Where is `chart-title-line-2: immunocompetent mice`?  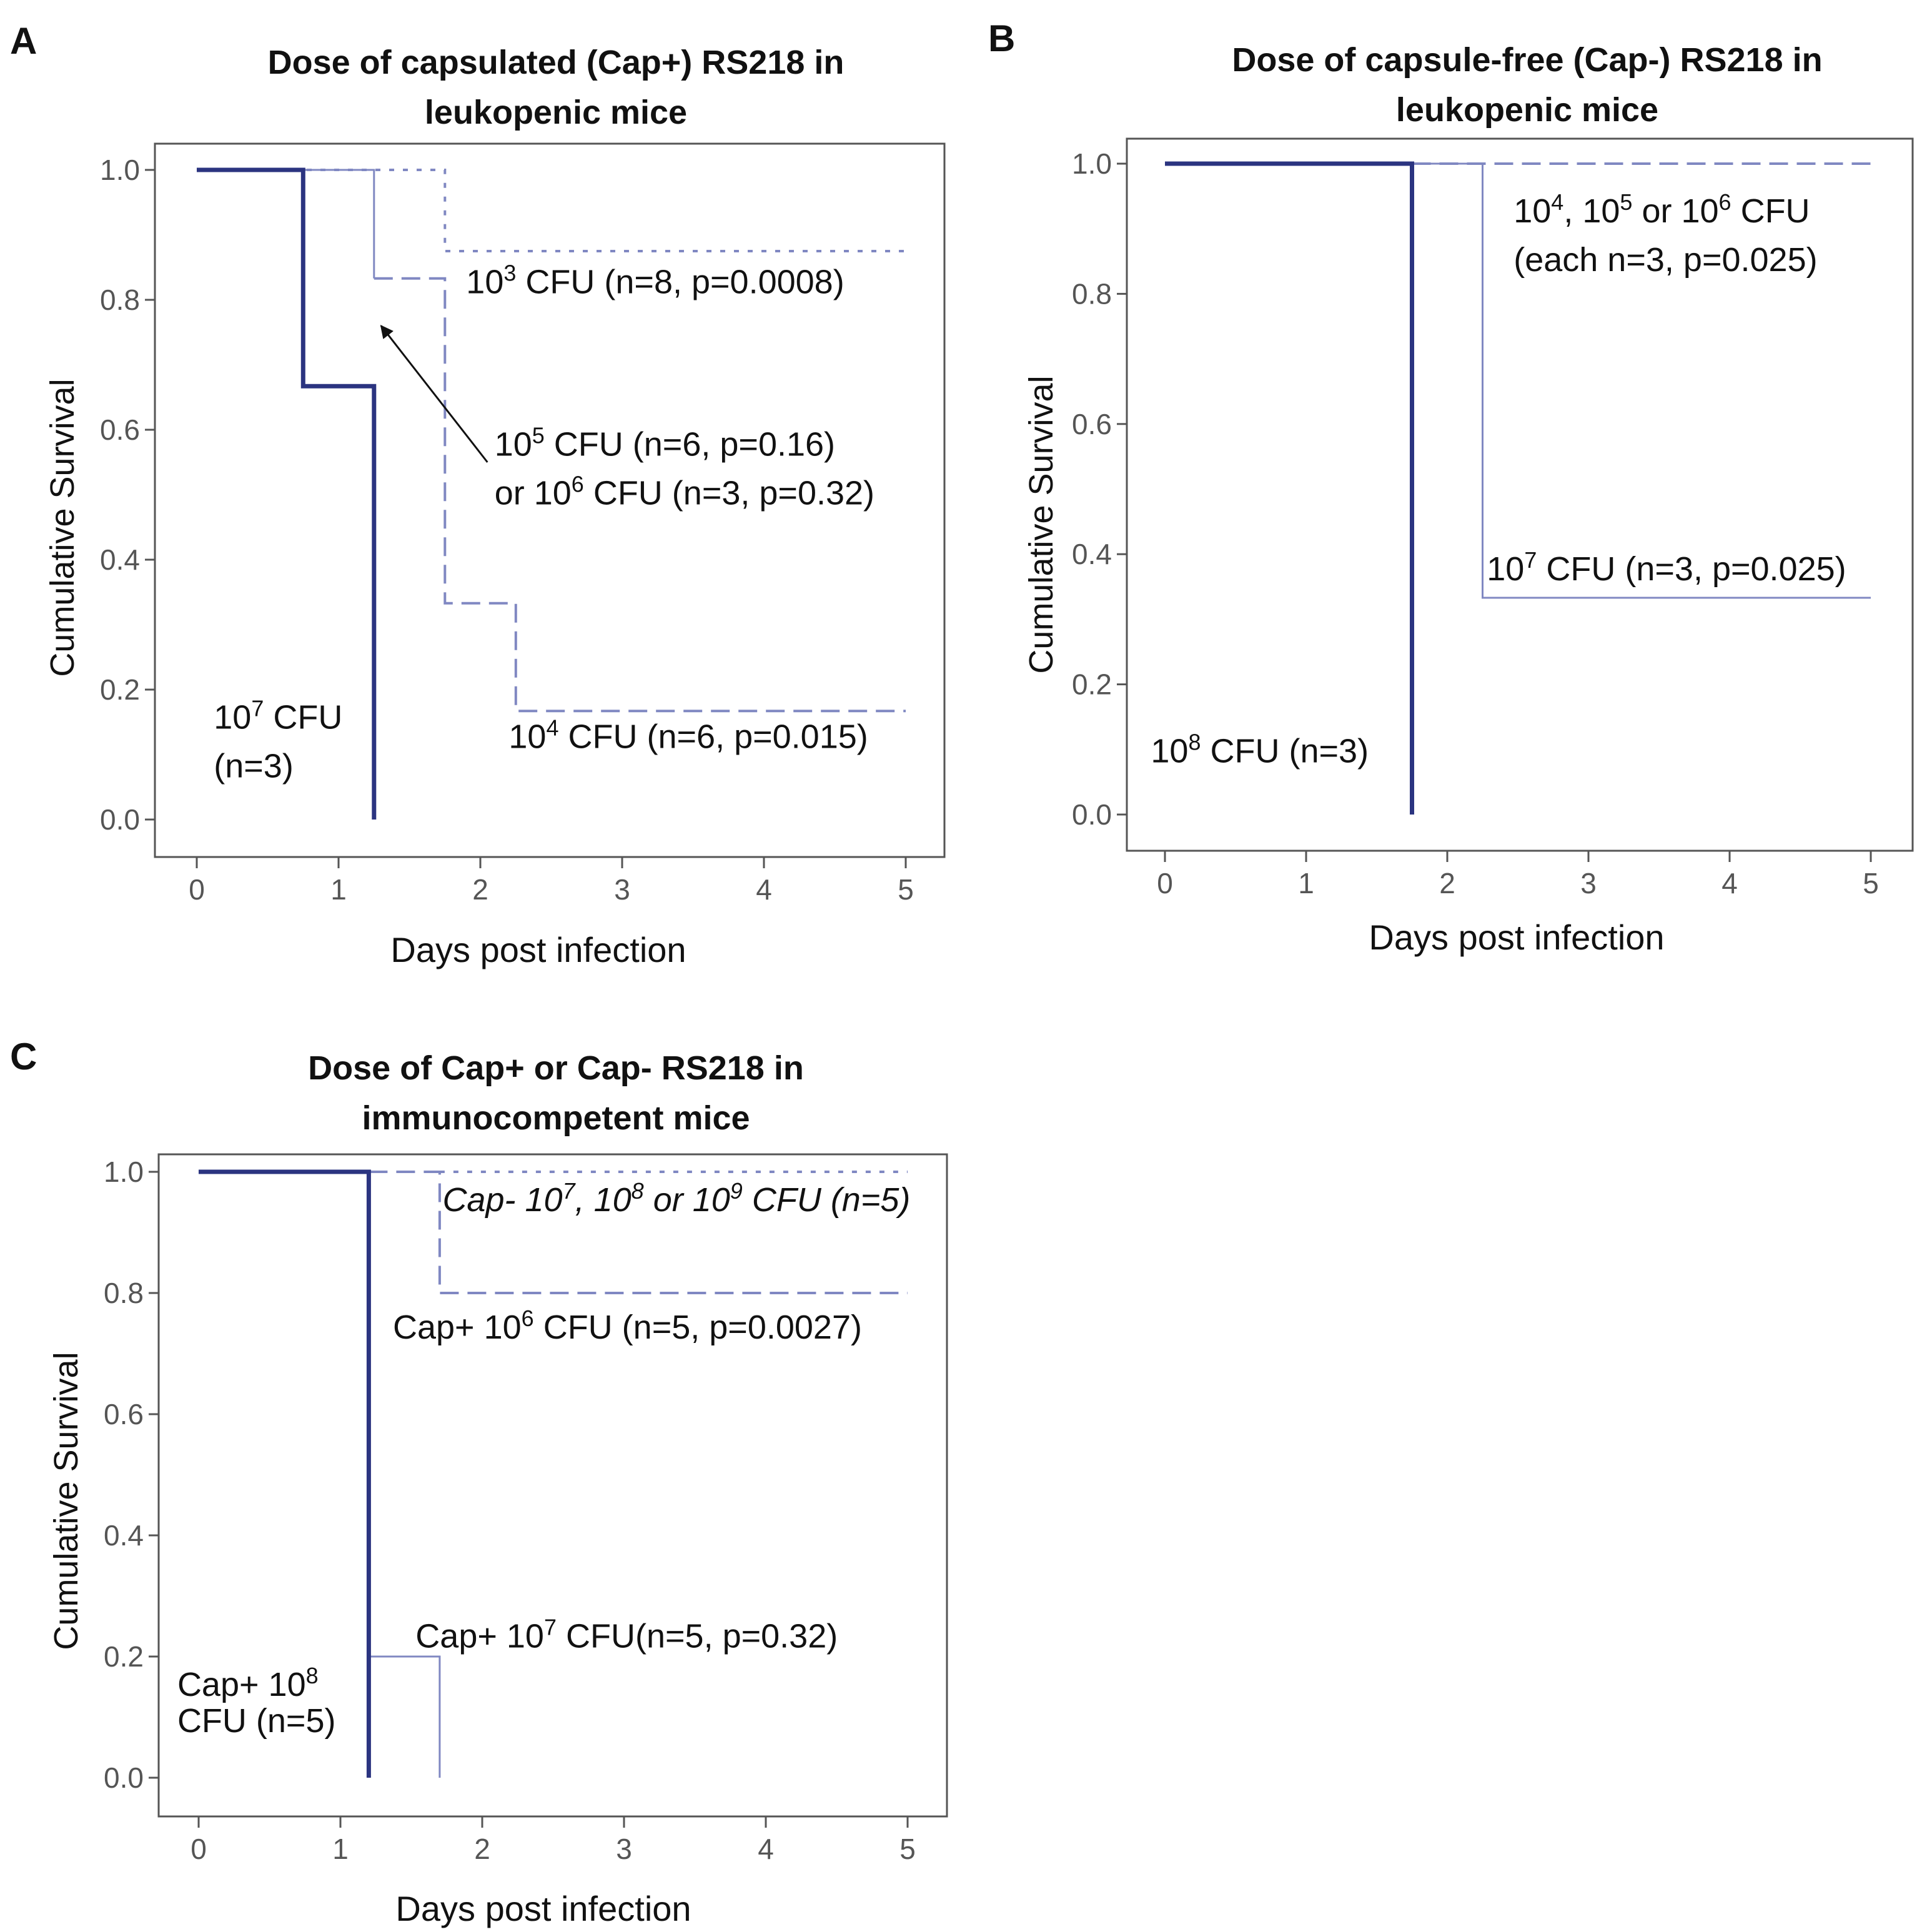 chart-title-line-2: immunocompetent mice is located at coordinates (556, 1118).